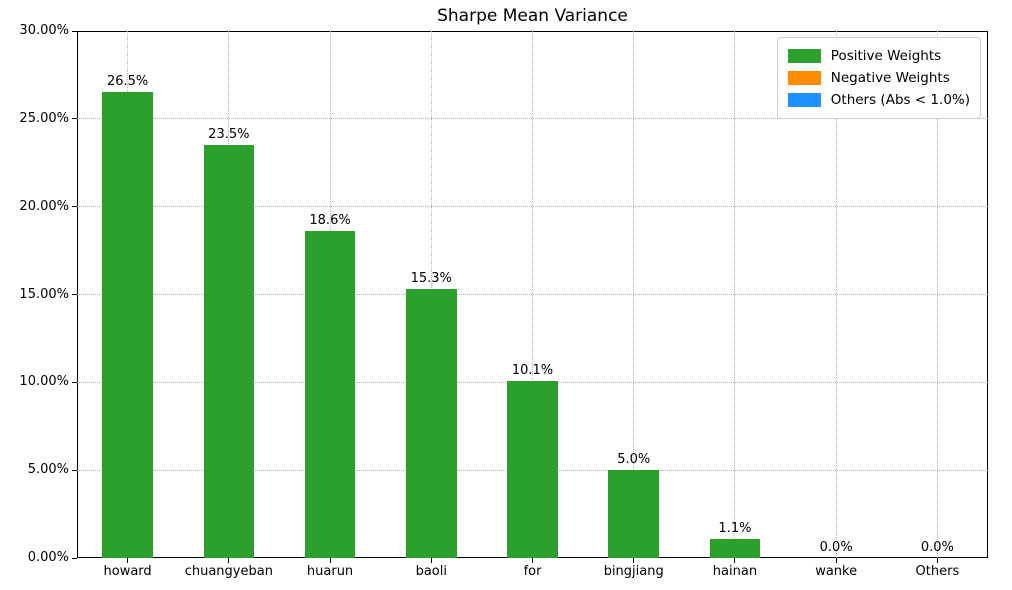 This screenshot has width=1012, height=590. I want to click on bar-hainan, so click(735, 548).